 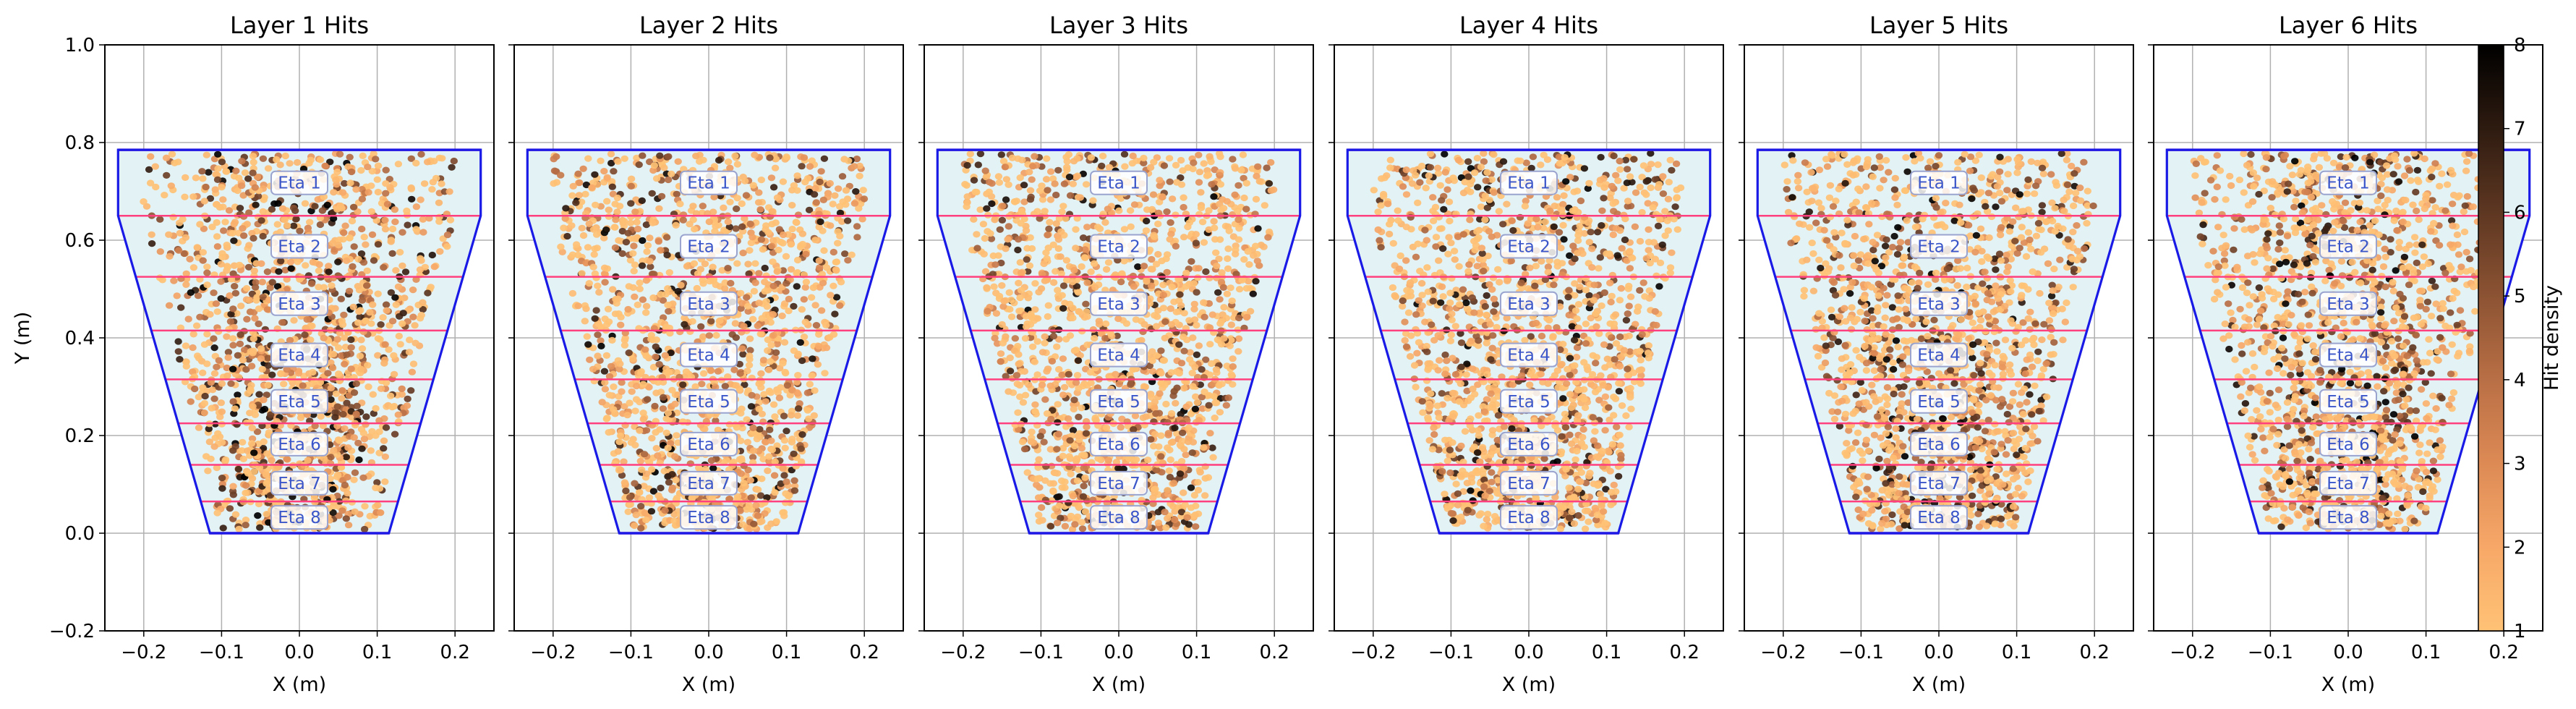 I want to click on eta-label: Eta 8, so click(x=299, y=517).